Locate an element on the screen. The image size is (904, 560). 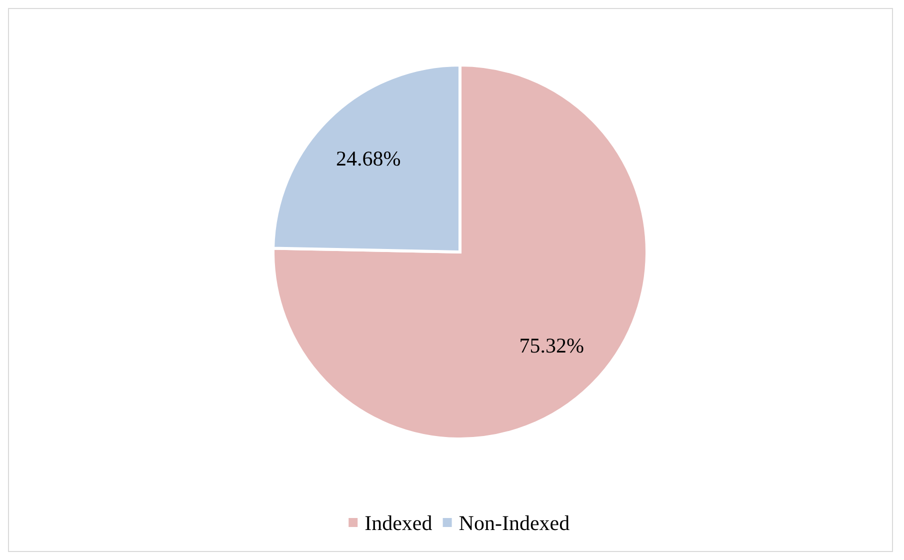
data-label: 75.32% is located at coordinates (551, 345).